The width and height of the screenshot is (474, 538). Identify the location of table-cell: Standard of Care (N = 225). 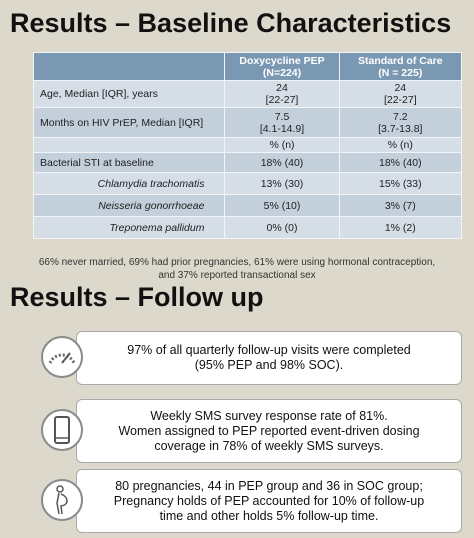
(400, 66).